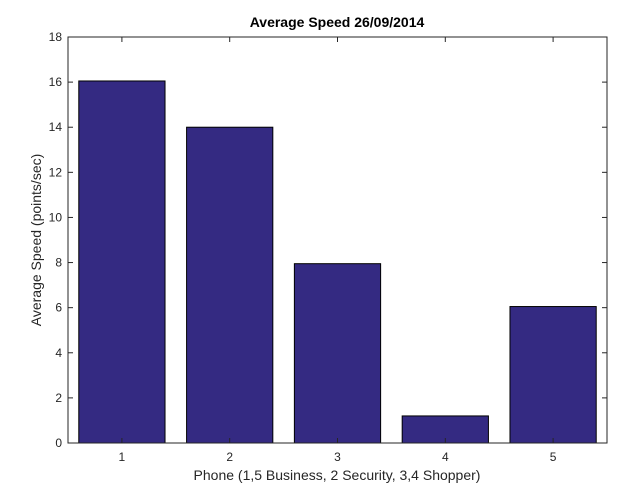 The height and width of the screenshot is (491, 634). I want to click on y-tick-label-16: 16, so click(56, 82).